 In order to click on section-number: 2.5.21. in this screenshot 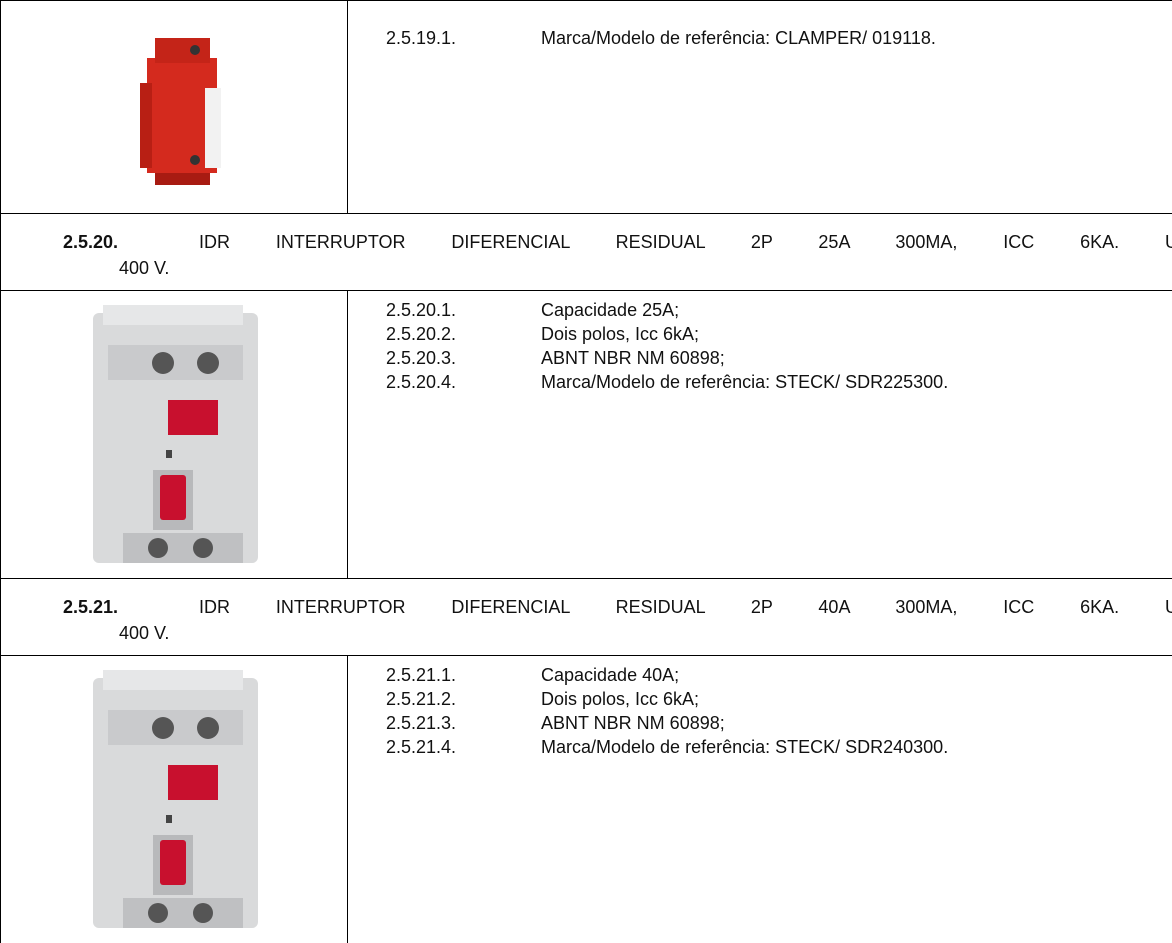, I will do `click(91, 607)`.